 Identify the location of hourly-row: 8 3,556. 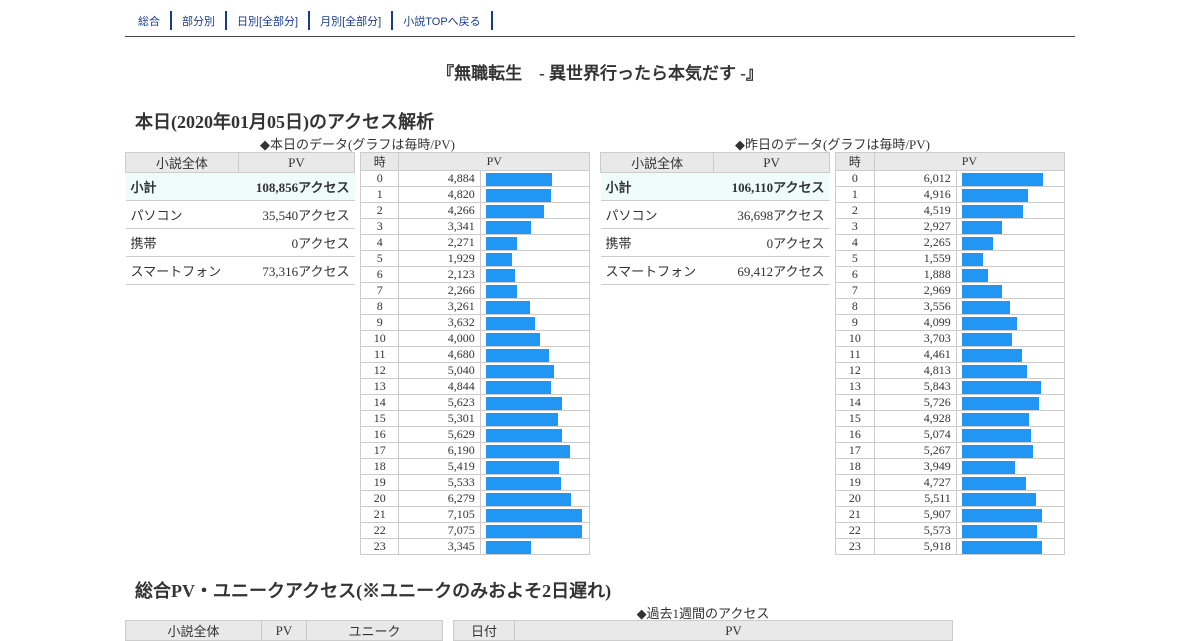
(950, 306).